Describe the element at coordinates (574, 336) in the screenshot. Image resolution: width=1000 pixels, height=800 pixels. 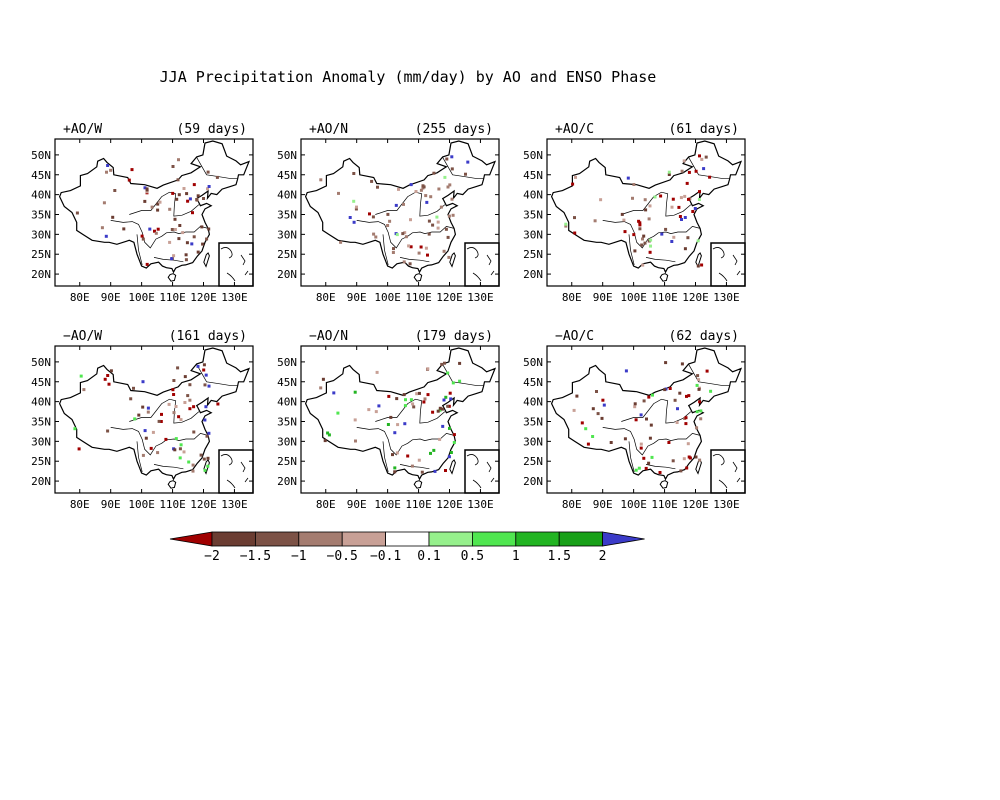
I see `panel-label: −AO/C` at that location.